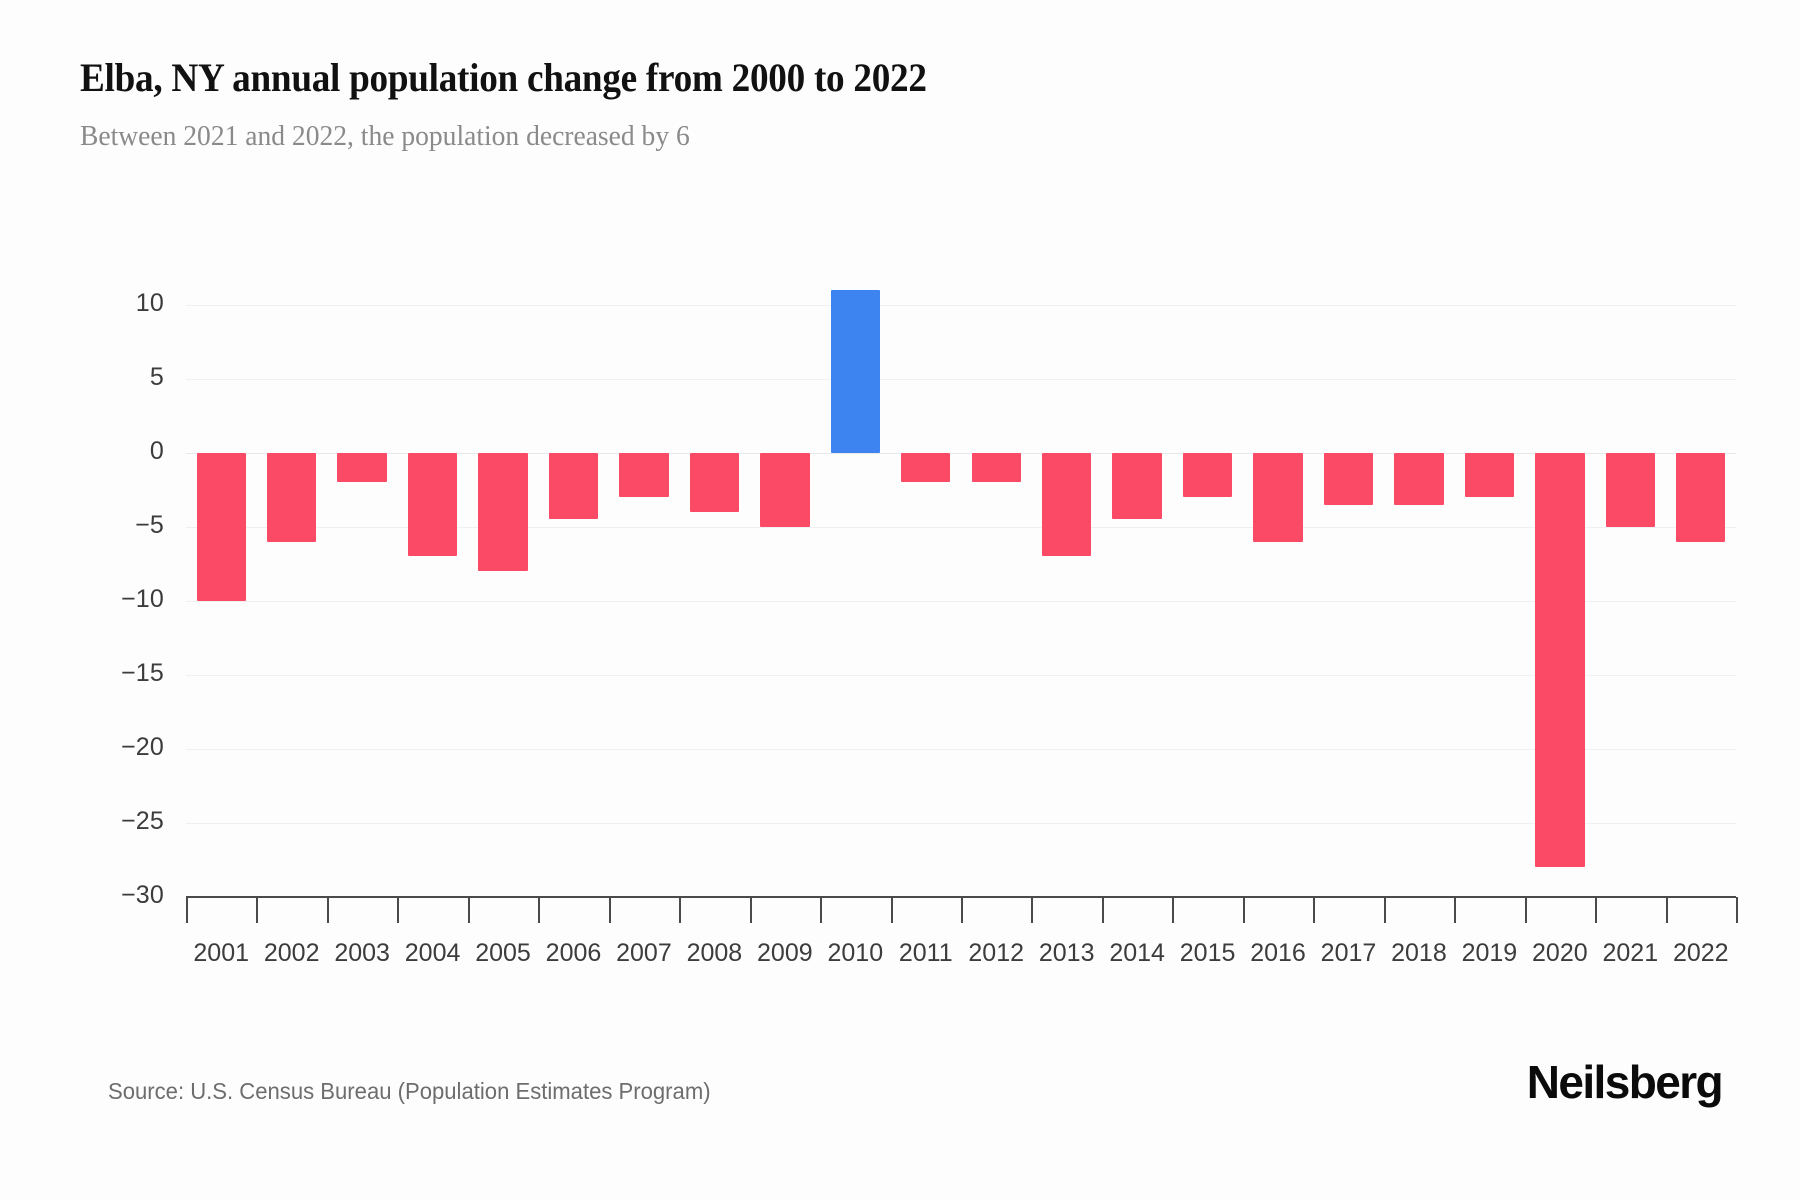  I want to click on x-axis-tick-label: 2020, so click(1560, 953).